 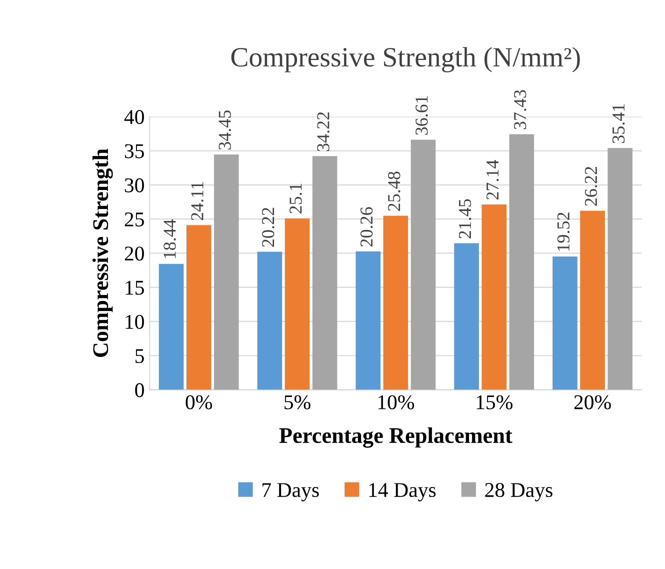 What do you see at coordinates (297, 402) in the screenshot?
I see `x-tick-label: 5%` at bounding box center [297, 402].